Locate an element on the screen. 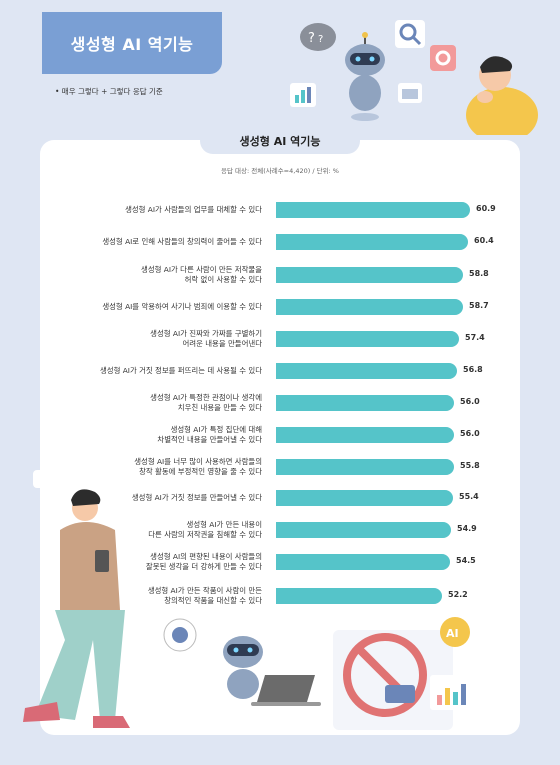 The width and height of the screenshot is (560, 765). bar-value-label: 60.4 is located at coordinates (484, 240).